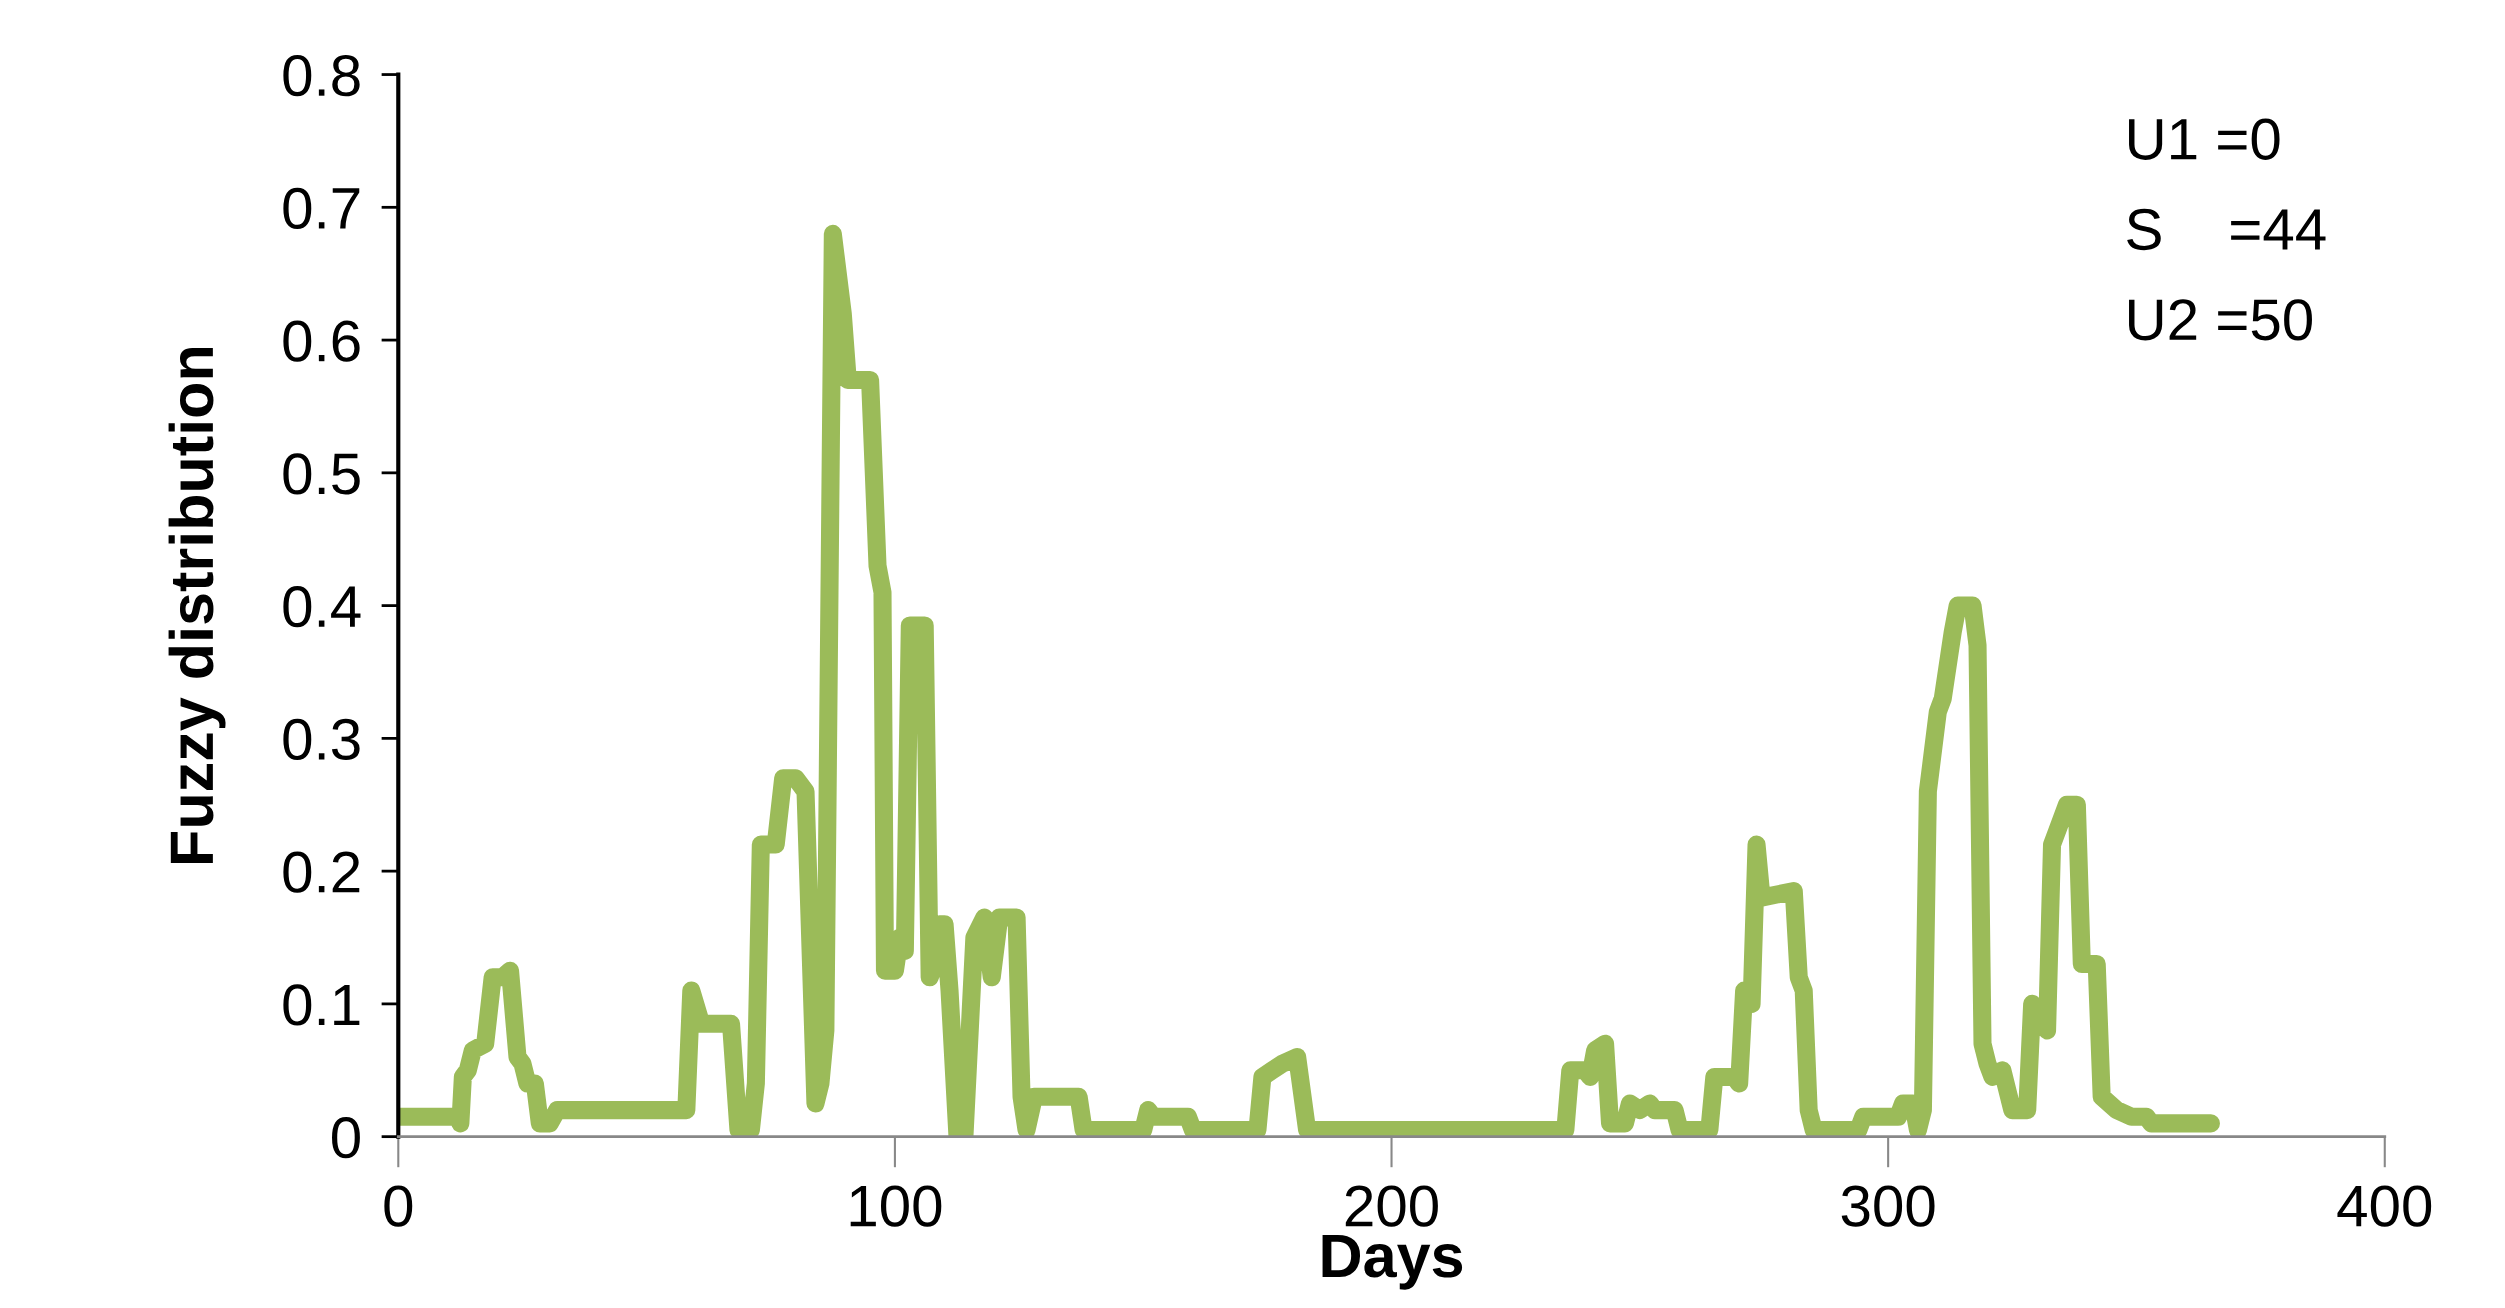  What do you see at coordinates (321, 1005) in the screenshot?
I see `y-tick-label: 0.1` at bounding box center [321, 1005].